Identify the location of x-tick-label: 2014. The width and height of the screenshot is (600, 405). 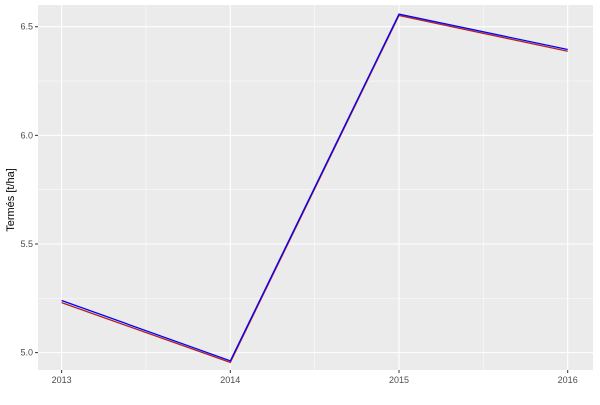
(230, 380).